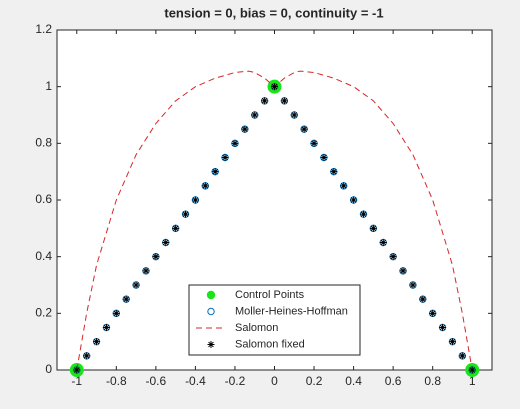 The image size is (520, 409). What do you see at coordinates (291, 311) in the screenshot?
I see `legend-label: Moller-Heines-Hoffman` at bounding box center [291, 311].